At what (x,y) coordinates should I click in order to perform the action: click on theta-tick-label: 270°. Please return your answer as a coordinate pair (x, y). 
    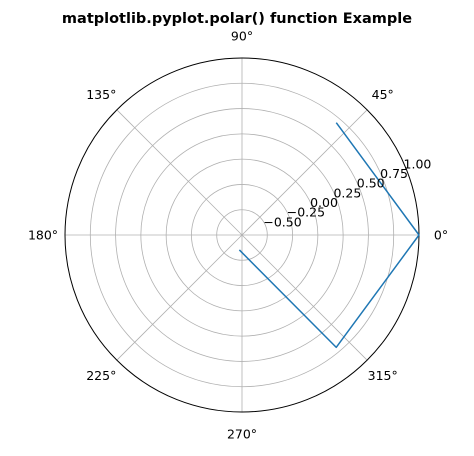
    Looking at the image, I should click on (242, 434).